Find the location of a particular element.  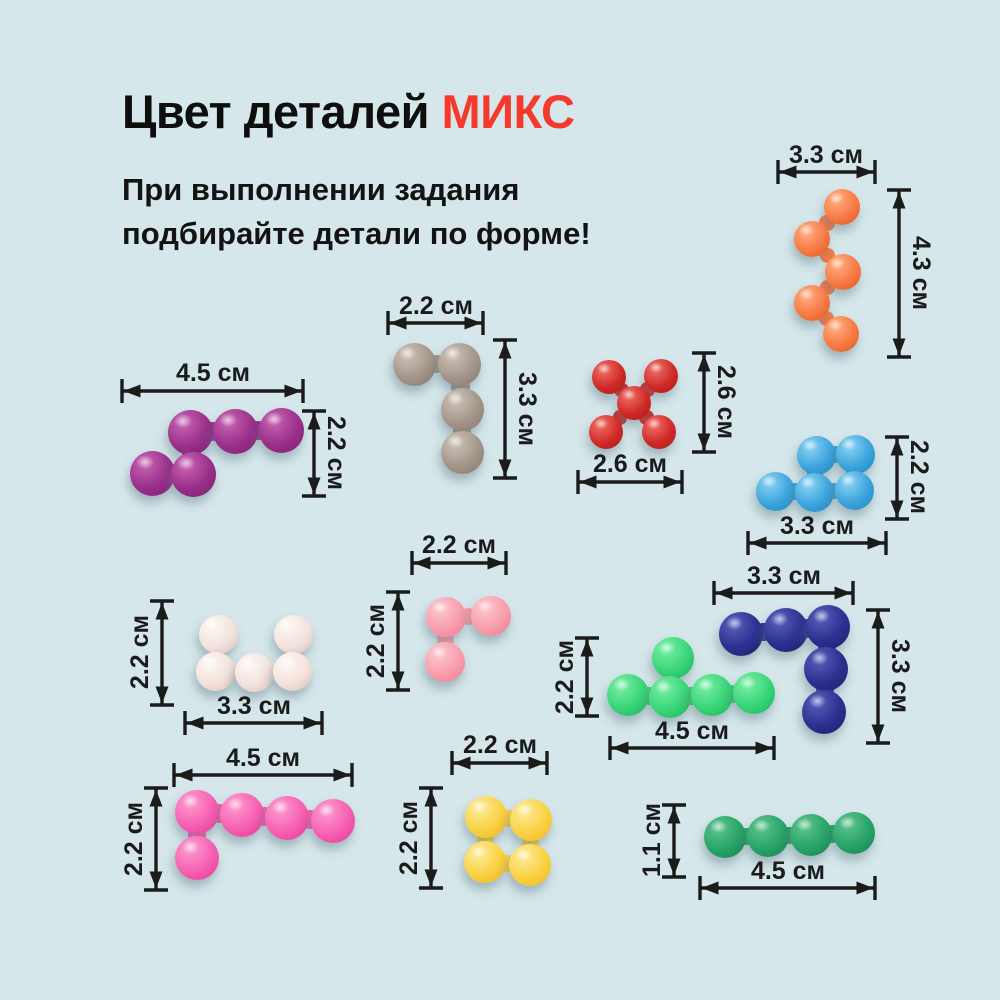

title-text: Цвет деталей is located at coordinates (275, 111).